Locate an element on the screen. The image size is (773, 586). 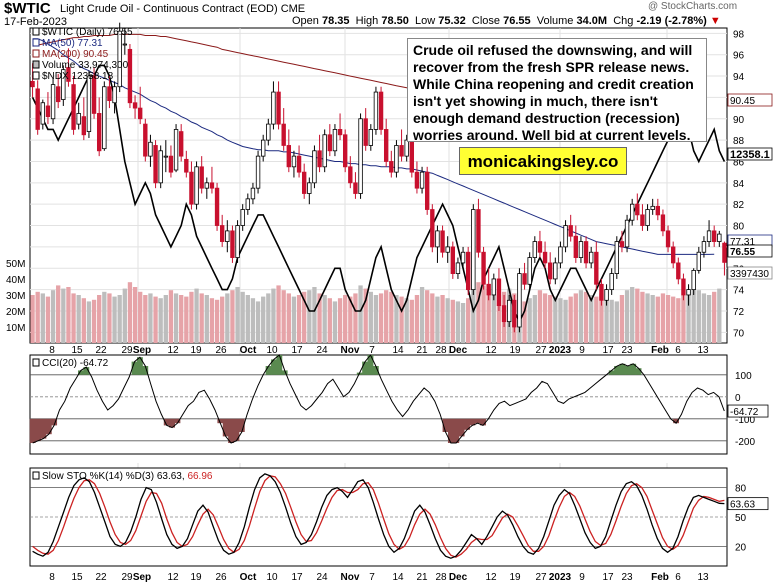
sto-last-label: 63.63 is located at coordinates (742, 505).